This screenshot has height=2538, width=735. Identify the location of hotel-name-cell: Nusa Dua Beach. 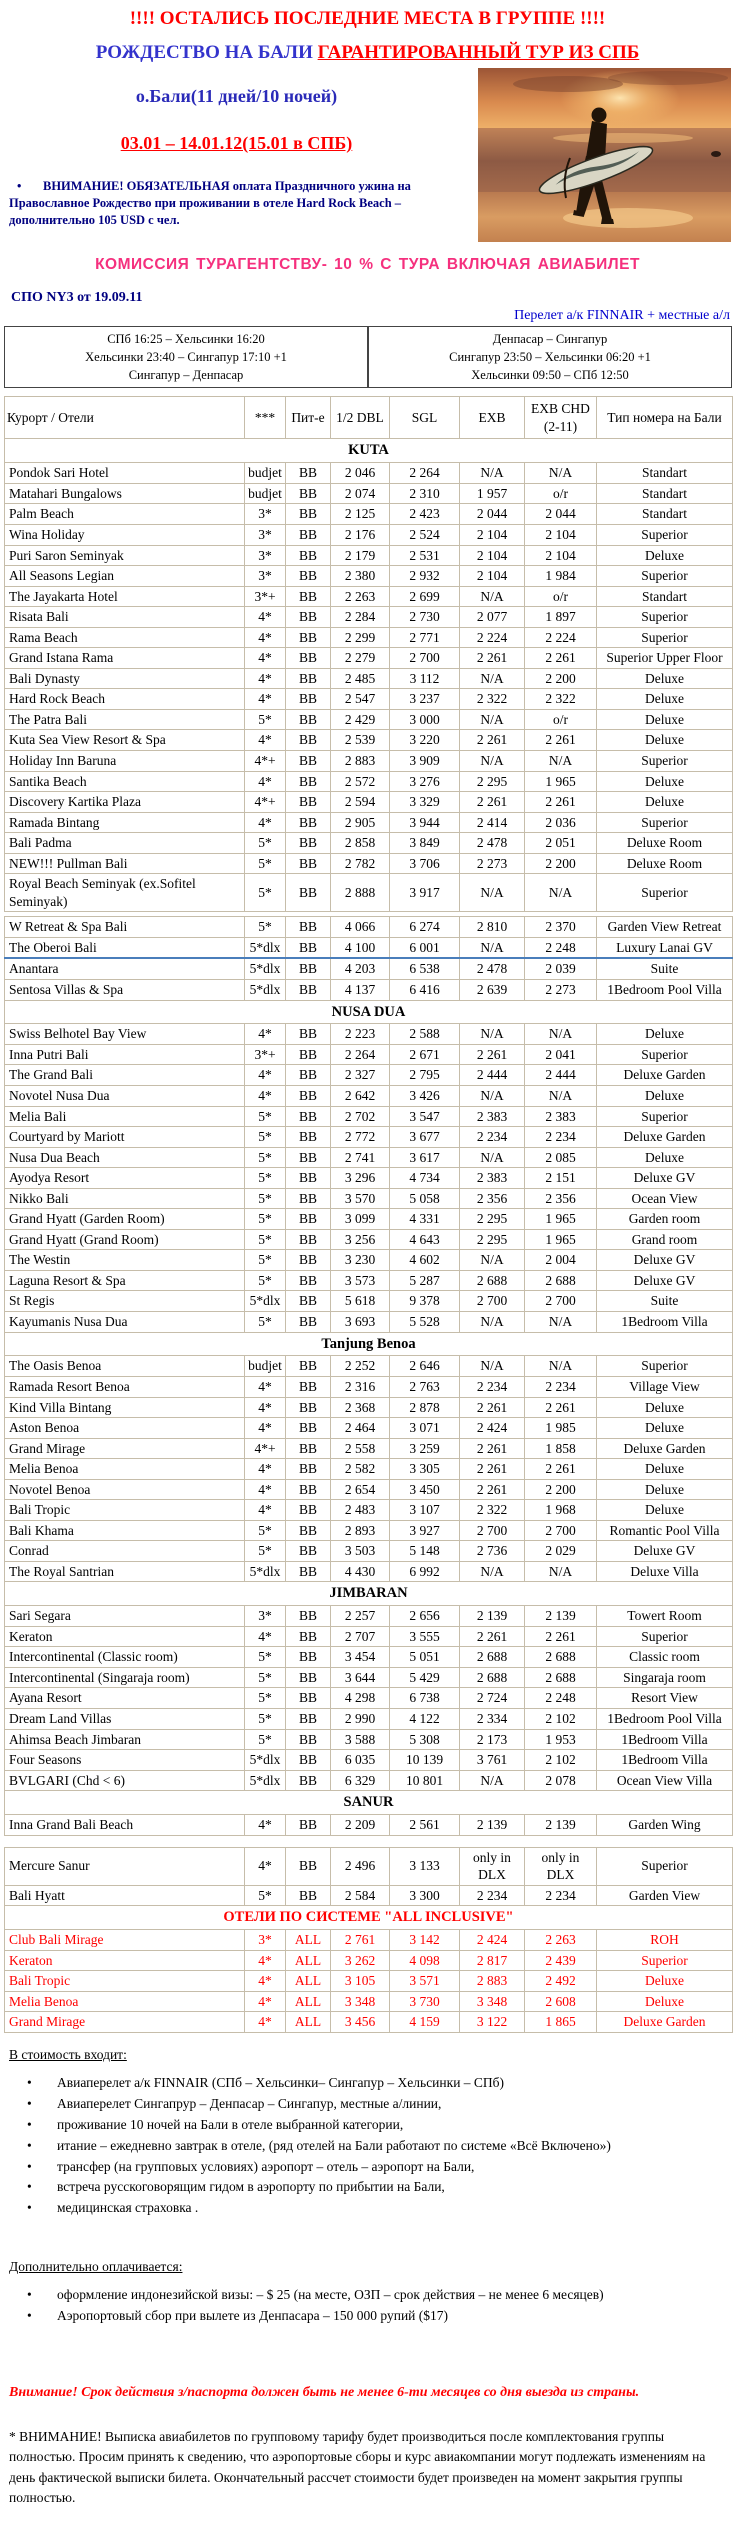
(124, 1157).